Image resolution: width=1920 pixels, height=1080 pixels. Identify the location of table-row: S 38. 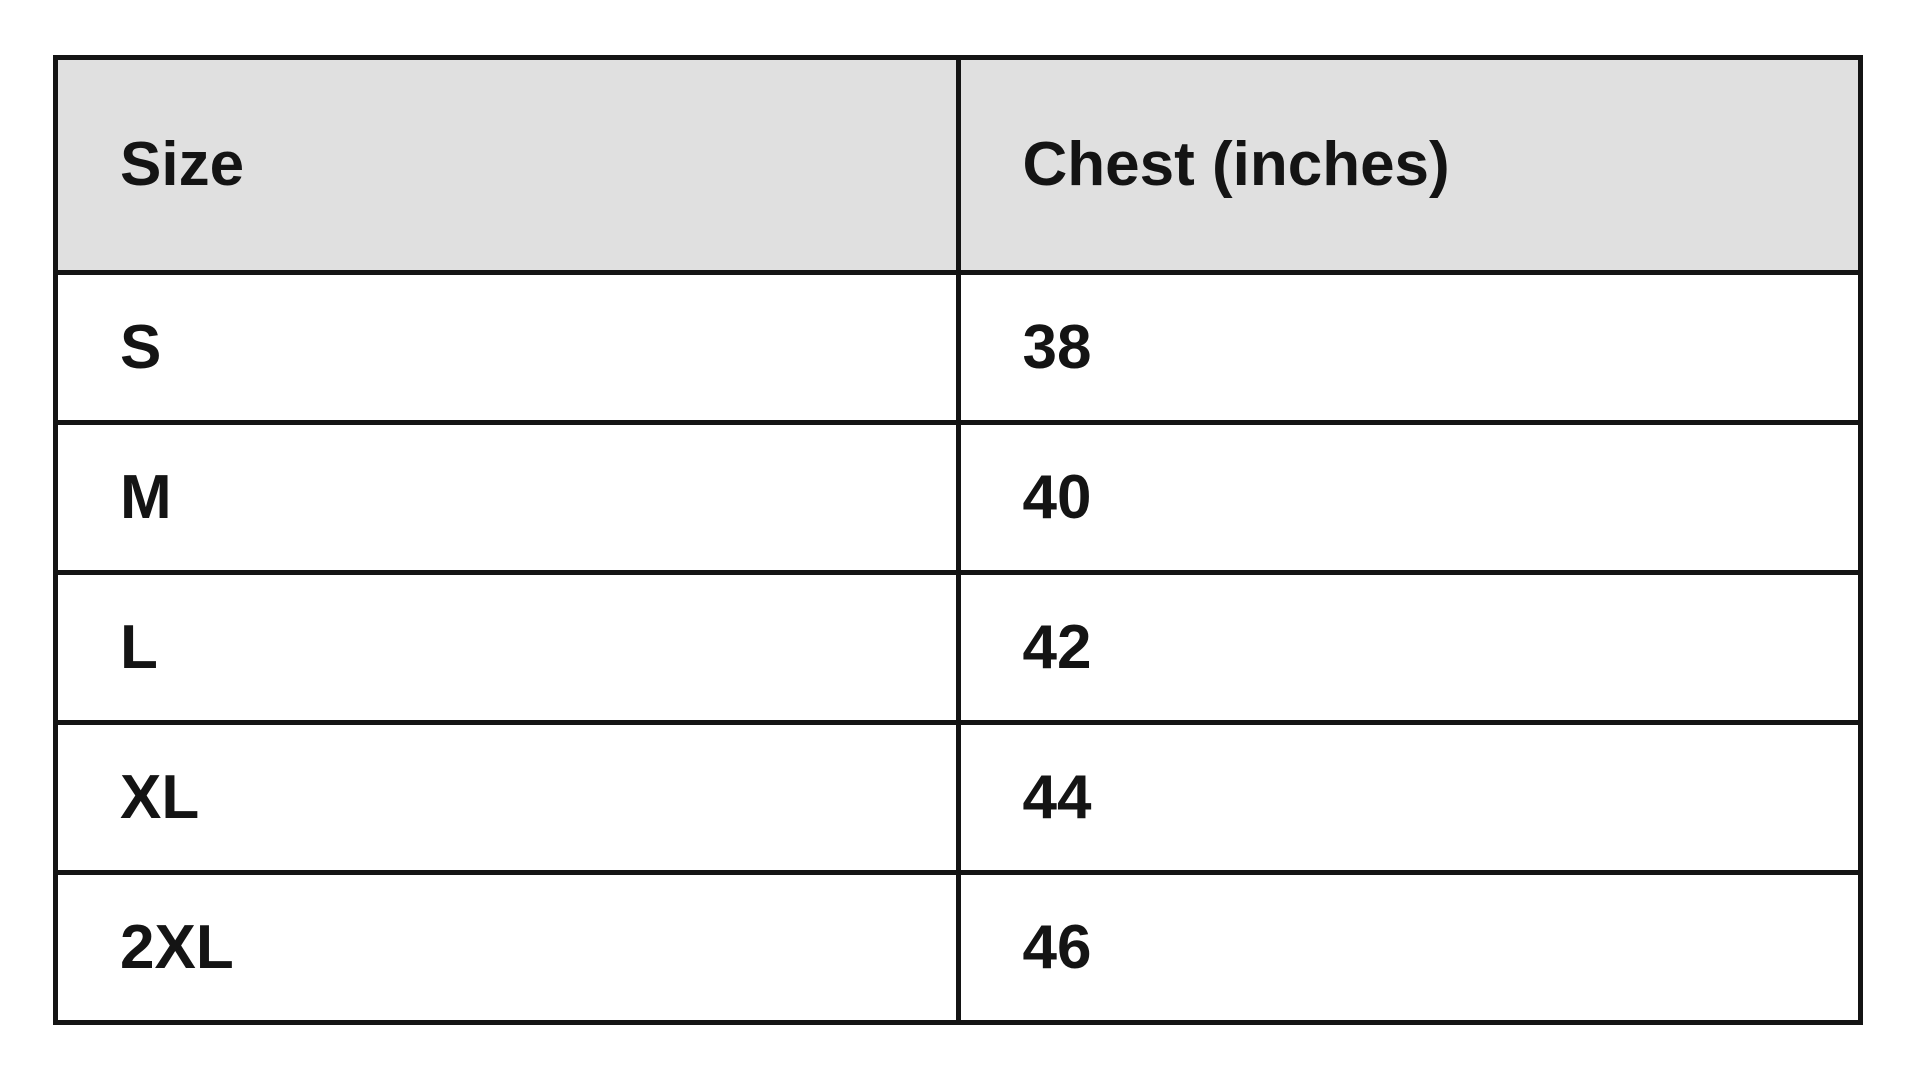
(958, 347).